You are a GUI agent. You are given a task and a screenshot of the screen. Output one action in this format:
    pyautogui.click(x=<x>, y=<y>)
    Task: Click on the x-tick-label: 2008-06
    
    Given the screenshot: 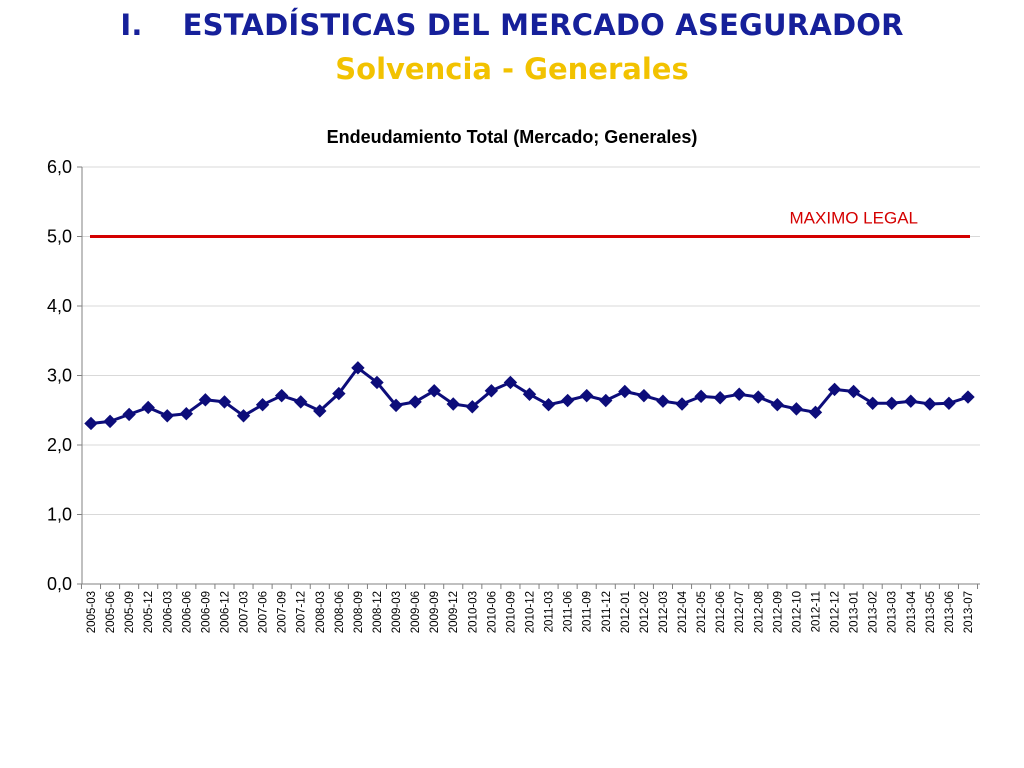 What is the action you would take?
    pyautogui.click(x=340, y=612)
    